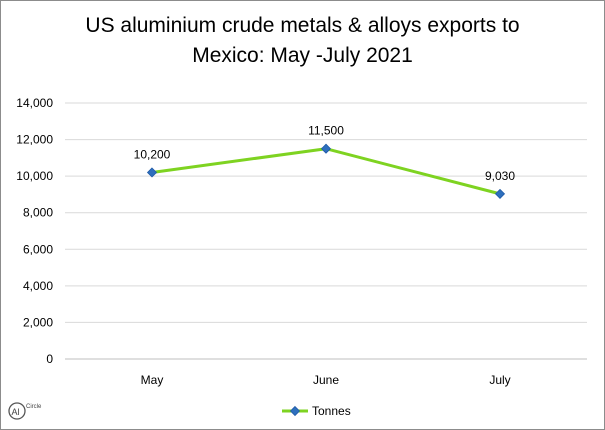 This screenshot has height=430, width=605. What do you see at coordinates (34, 103) in the screenshot?
I see `y-tick-label: 14,000` at bounding box center [34, 103].